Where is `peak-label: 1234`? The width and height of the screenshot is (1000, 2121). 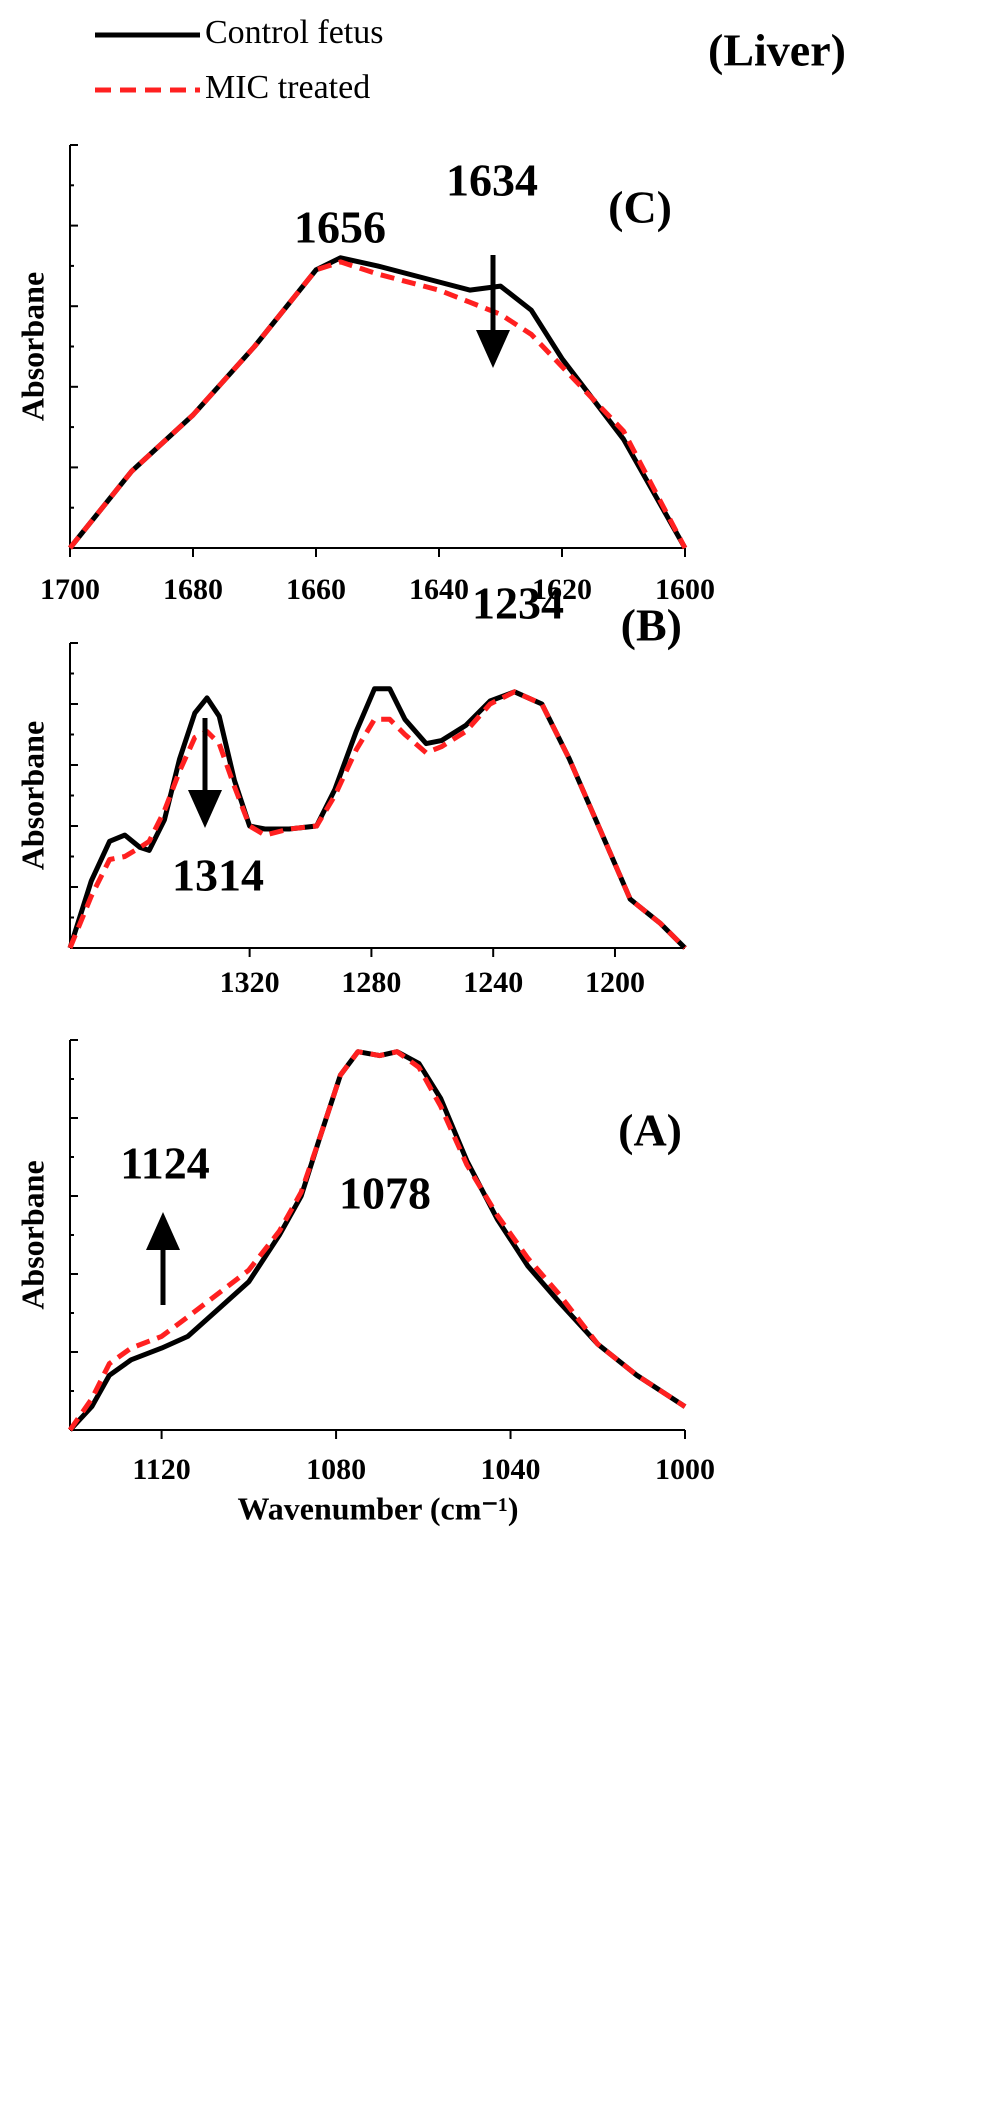 peak-label: 1234 is located at coordinates (518, 603).